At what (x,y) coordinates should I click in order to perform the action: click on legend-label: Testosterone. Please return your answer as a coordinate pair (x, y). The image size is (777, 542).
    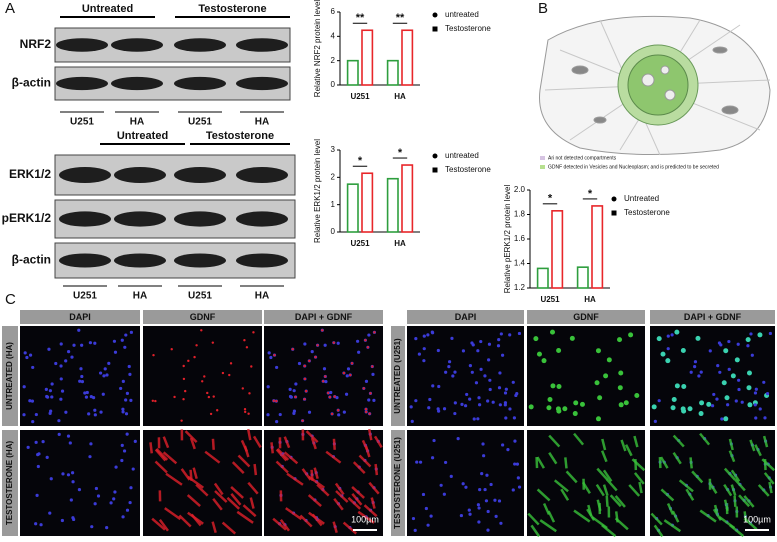
    Looking at the image, I should click on (468, 28).